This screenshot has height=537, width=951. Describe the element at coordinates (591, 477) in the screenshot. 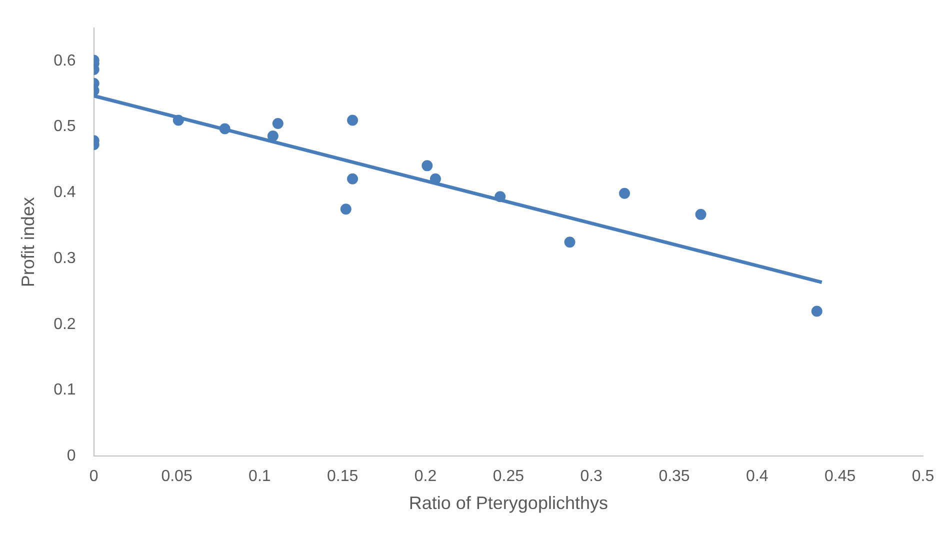

I see `x-tick-label: 0.3` at that location.